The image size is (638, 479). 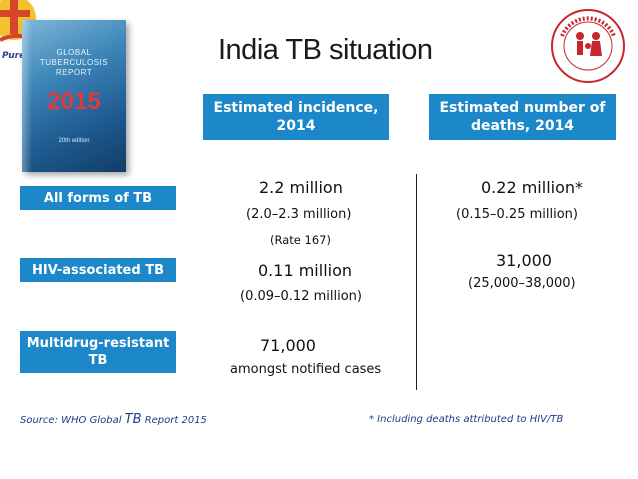 What do you see at coordinates (517, 214) in the screenshot?
I see `all-deaths-range: (0.15–0.25 million)` at bounding box center [517, 214].